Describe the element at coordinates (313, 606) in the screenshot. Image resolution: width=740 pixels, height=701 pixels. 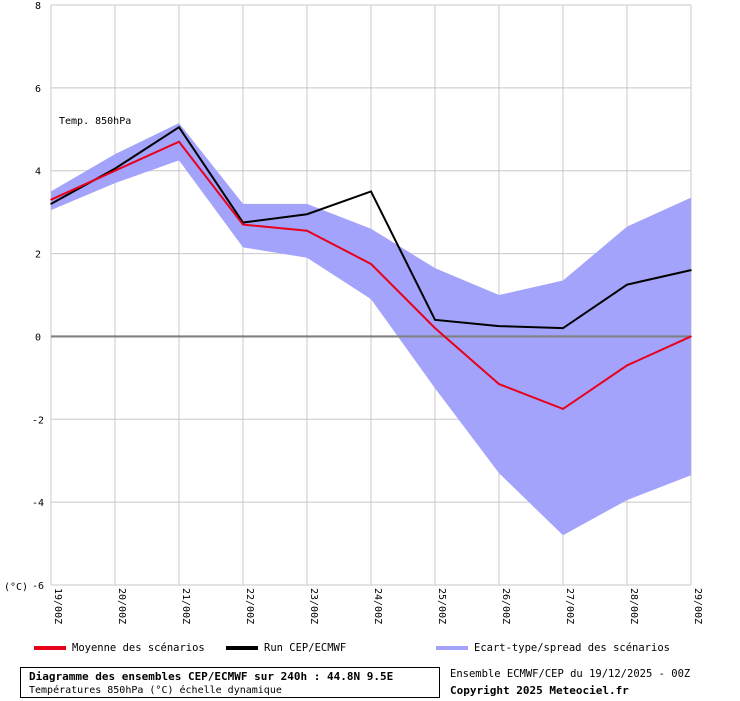
I see `x-tick-label: 23/00Z` at that location.